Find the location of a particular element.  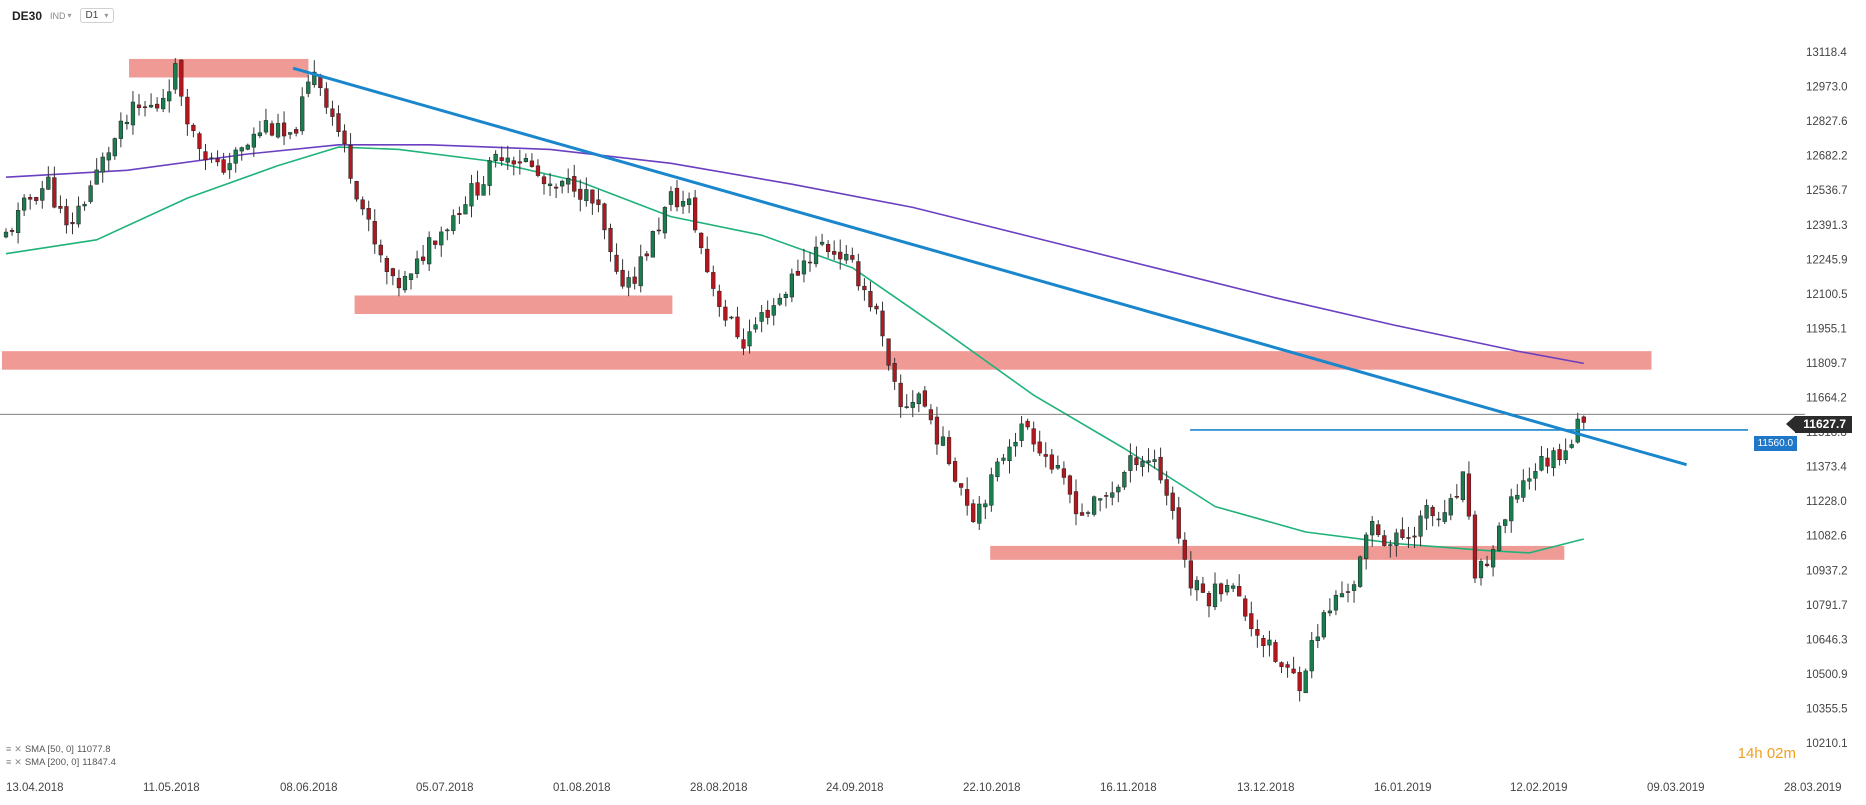

chevron-down-icon: ▾ is located at coordinates (106, 15).